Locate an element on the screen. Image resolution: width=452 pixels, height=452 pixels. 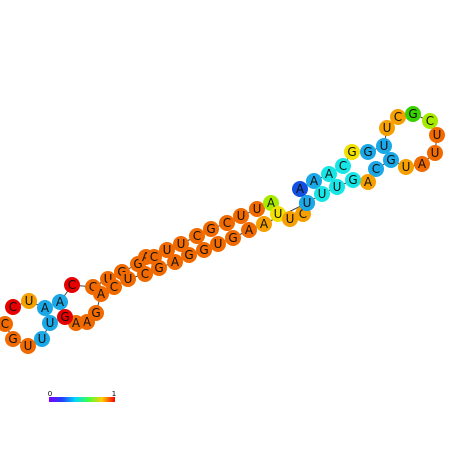
scale-min-label: 0 is located at coordinates (50, 394).